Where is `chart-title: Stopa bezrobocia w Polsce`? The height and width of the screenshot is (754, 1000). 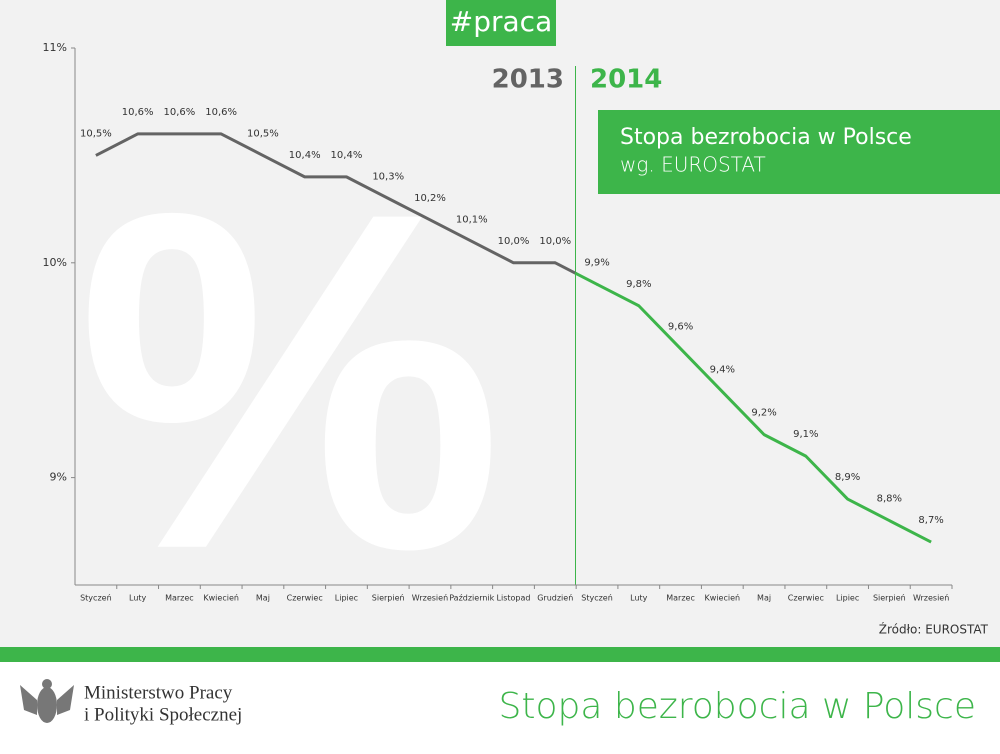
chart-title: Stopa bezrobocia w Polsce is located at coordinates (766, 137).